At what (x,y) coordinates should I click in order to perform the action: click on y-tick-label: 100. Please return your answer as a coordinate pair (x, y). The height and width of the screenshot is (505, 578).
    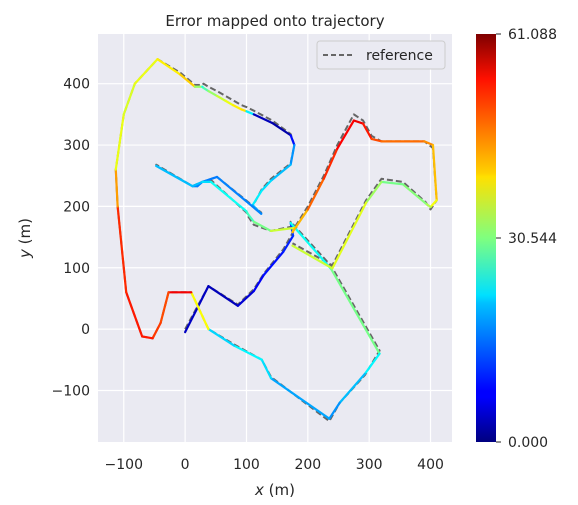
    Looking at the image, I should click on (76, 269).